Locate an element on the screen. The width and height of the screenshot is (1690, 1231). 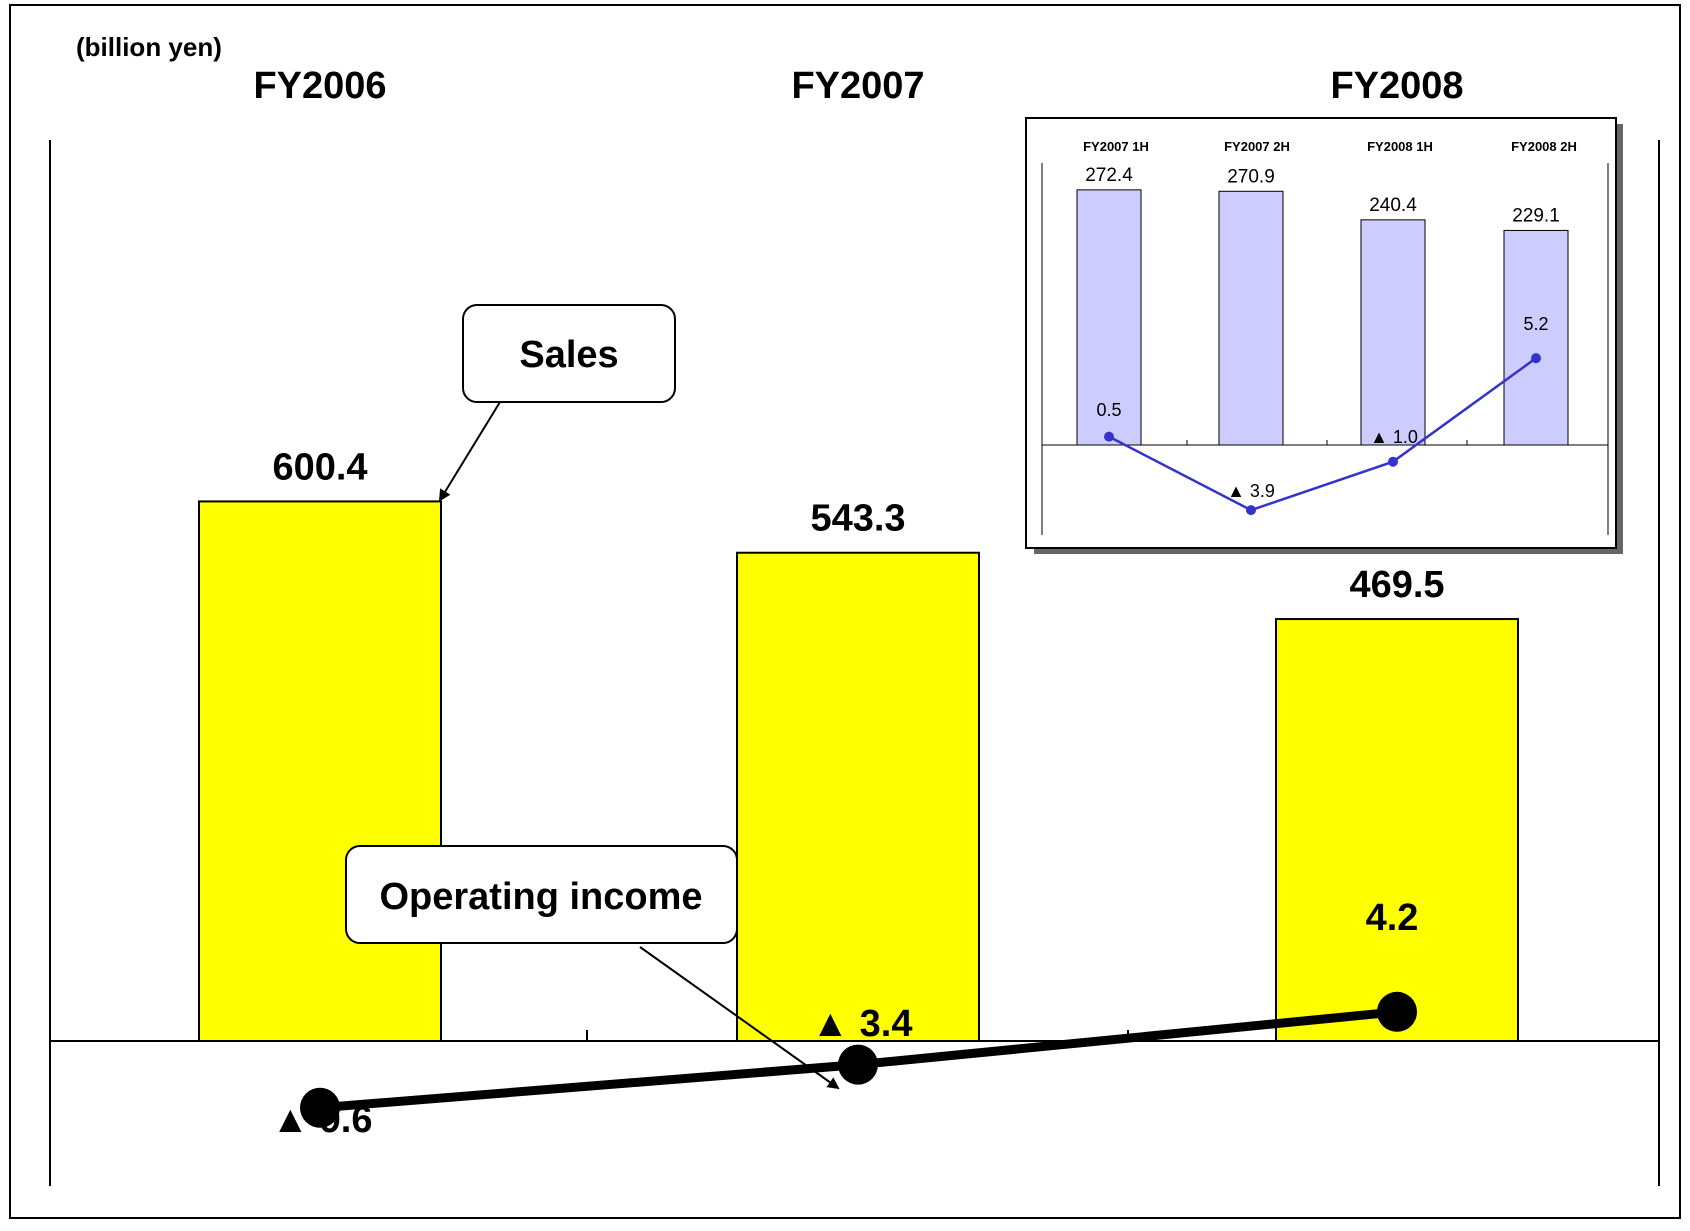
inset-operating-income-label: 5.2 is located at coordinates (1535, 324).